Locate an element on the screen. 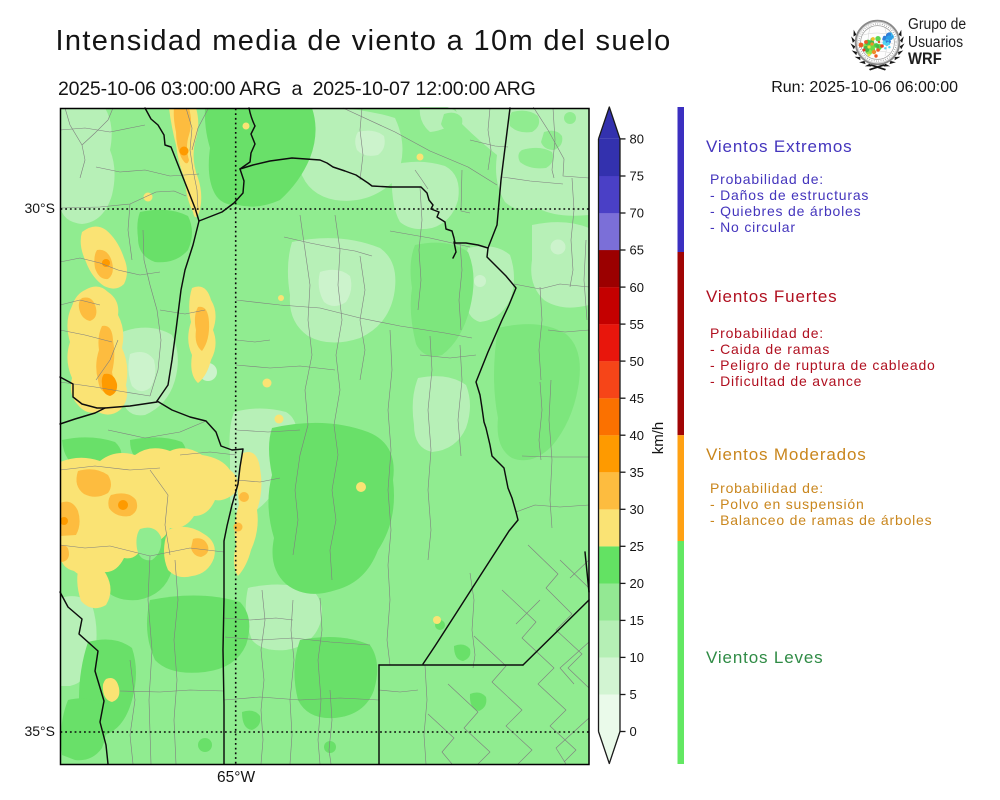 This screenshot has width=1000, height=800. svg-text: km/h is located at coordinates (658, 438).